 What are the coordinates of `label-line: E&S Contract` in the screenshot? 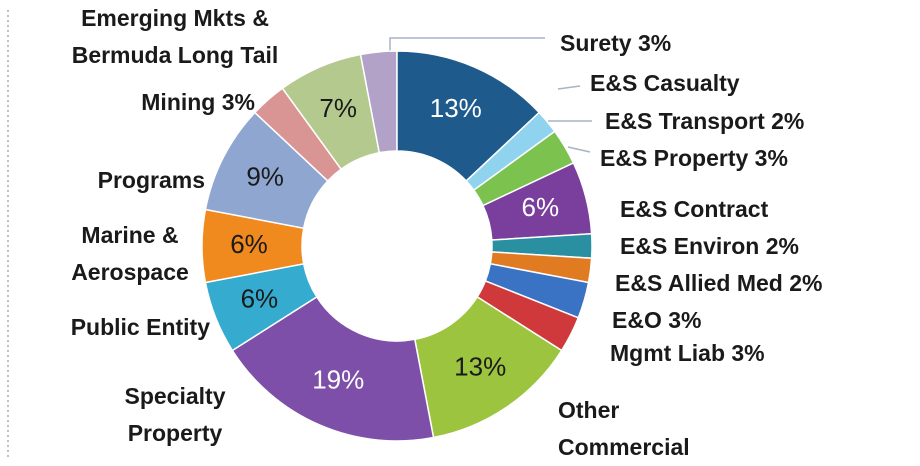 It's located at (694, 209).